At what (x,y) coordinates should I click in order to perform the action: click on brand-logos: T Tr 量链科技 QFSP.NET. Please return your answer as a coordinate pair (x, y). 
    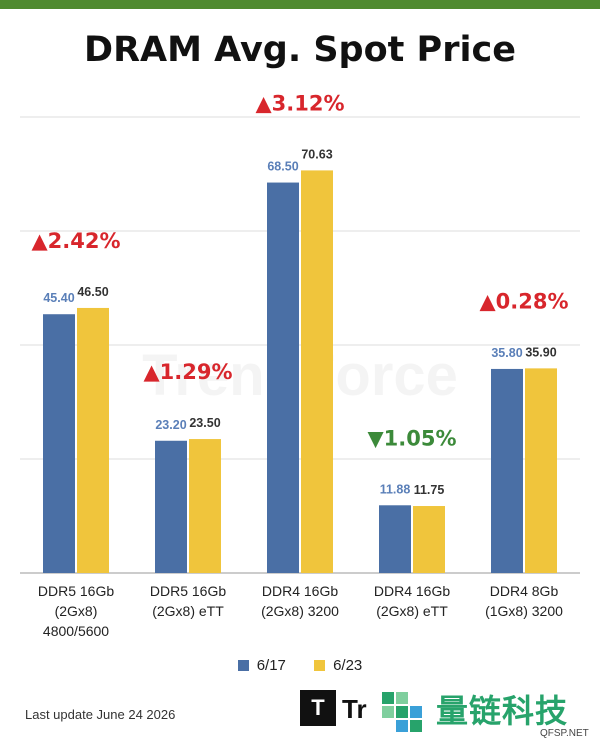
    Looking at the image, I should click on (450, 716).